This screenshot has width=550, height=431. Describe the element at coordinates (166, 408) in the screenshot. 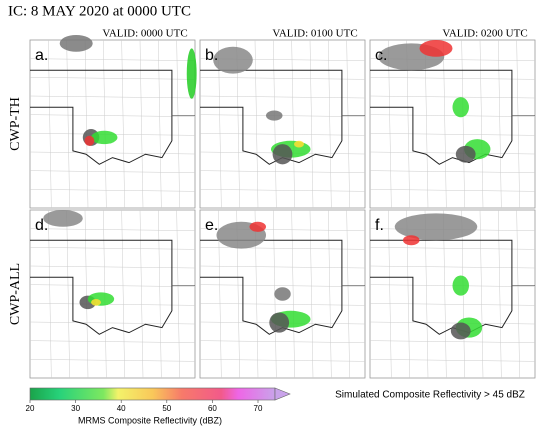

I see `colorbar-tick-label: 50` at that location.